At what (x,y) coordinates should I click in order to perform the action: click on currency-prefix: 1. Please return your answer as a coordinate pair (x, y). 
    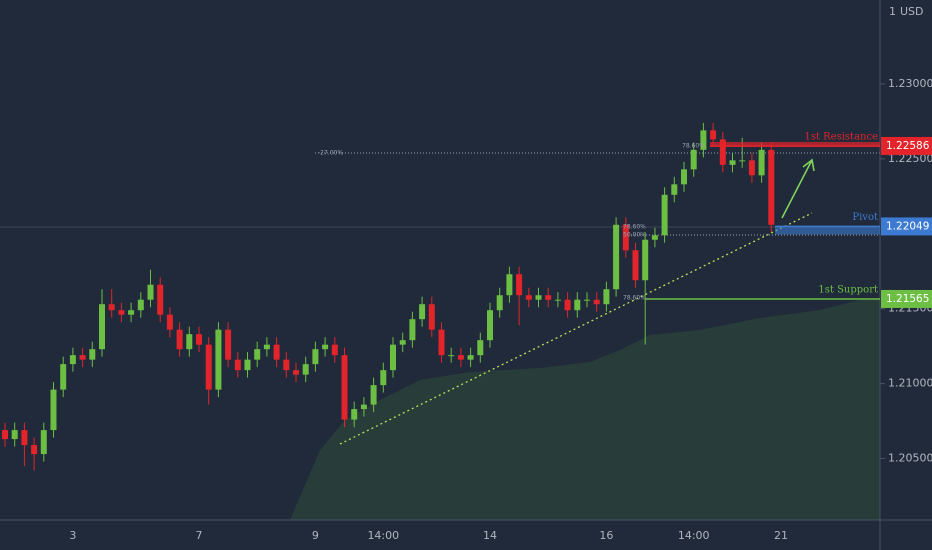
    Looking at the image, I should click on (892, 11).